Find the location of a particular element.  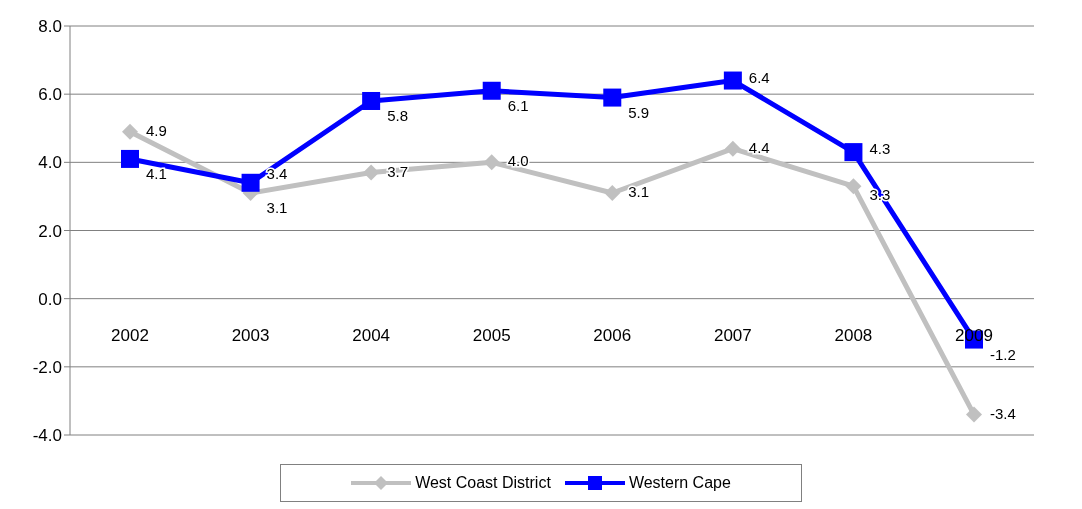

x-tick-label: 2004 is located at coordinates (371, 335).